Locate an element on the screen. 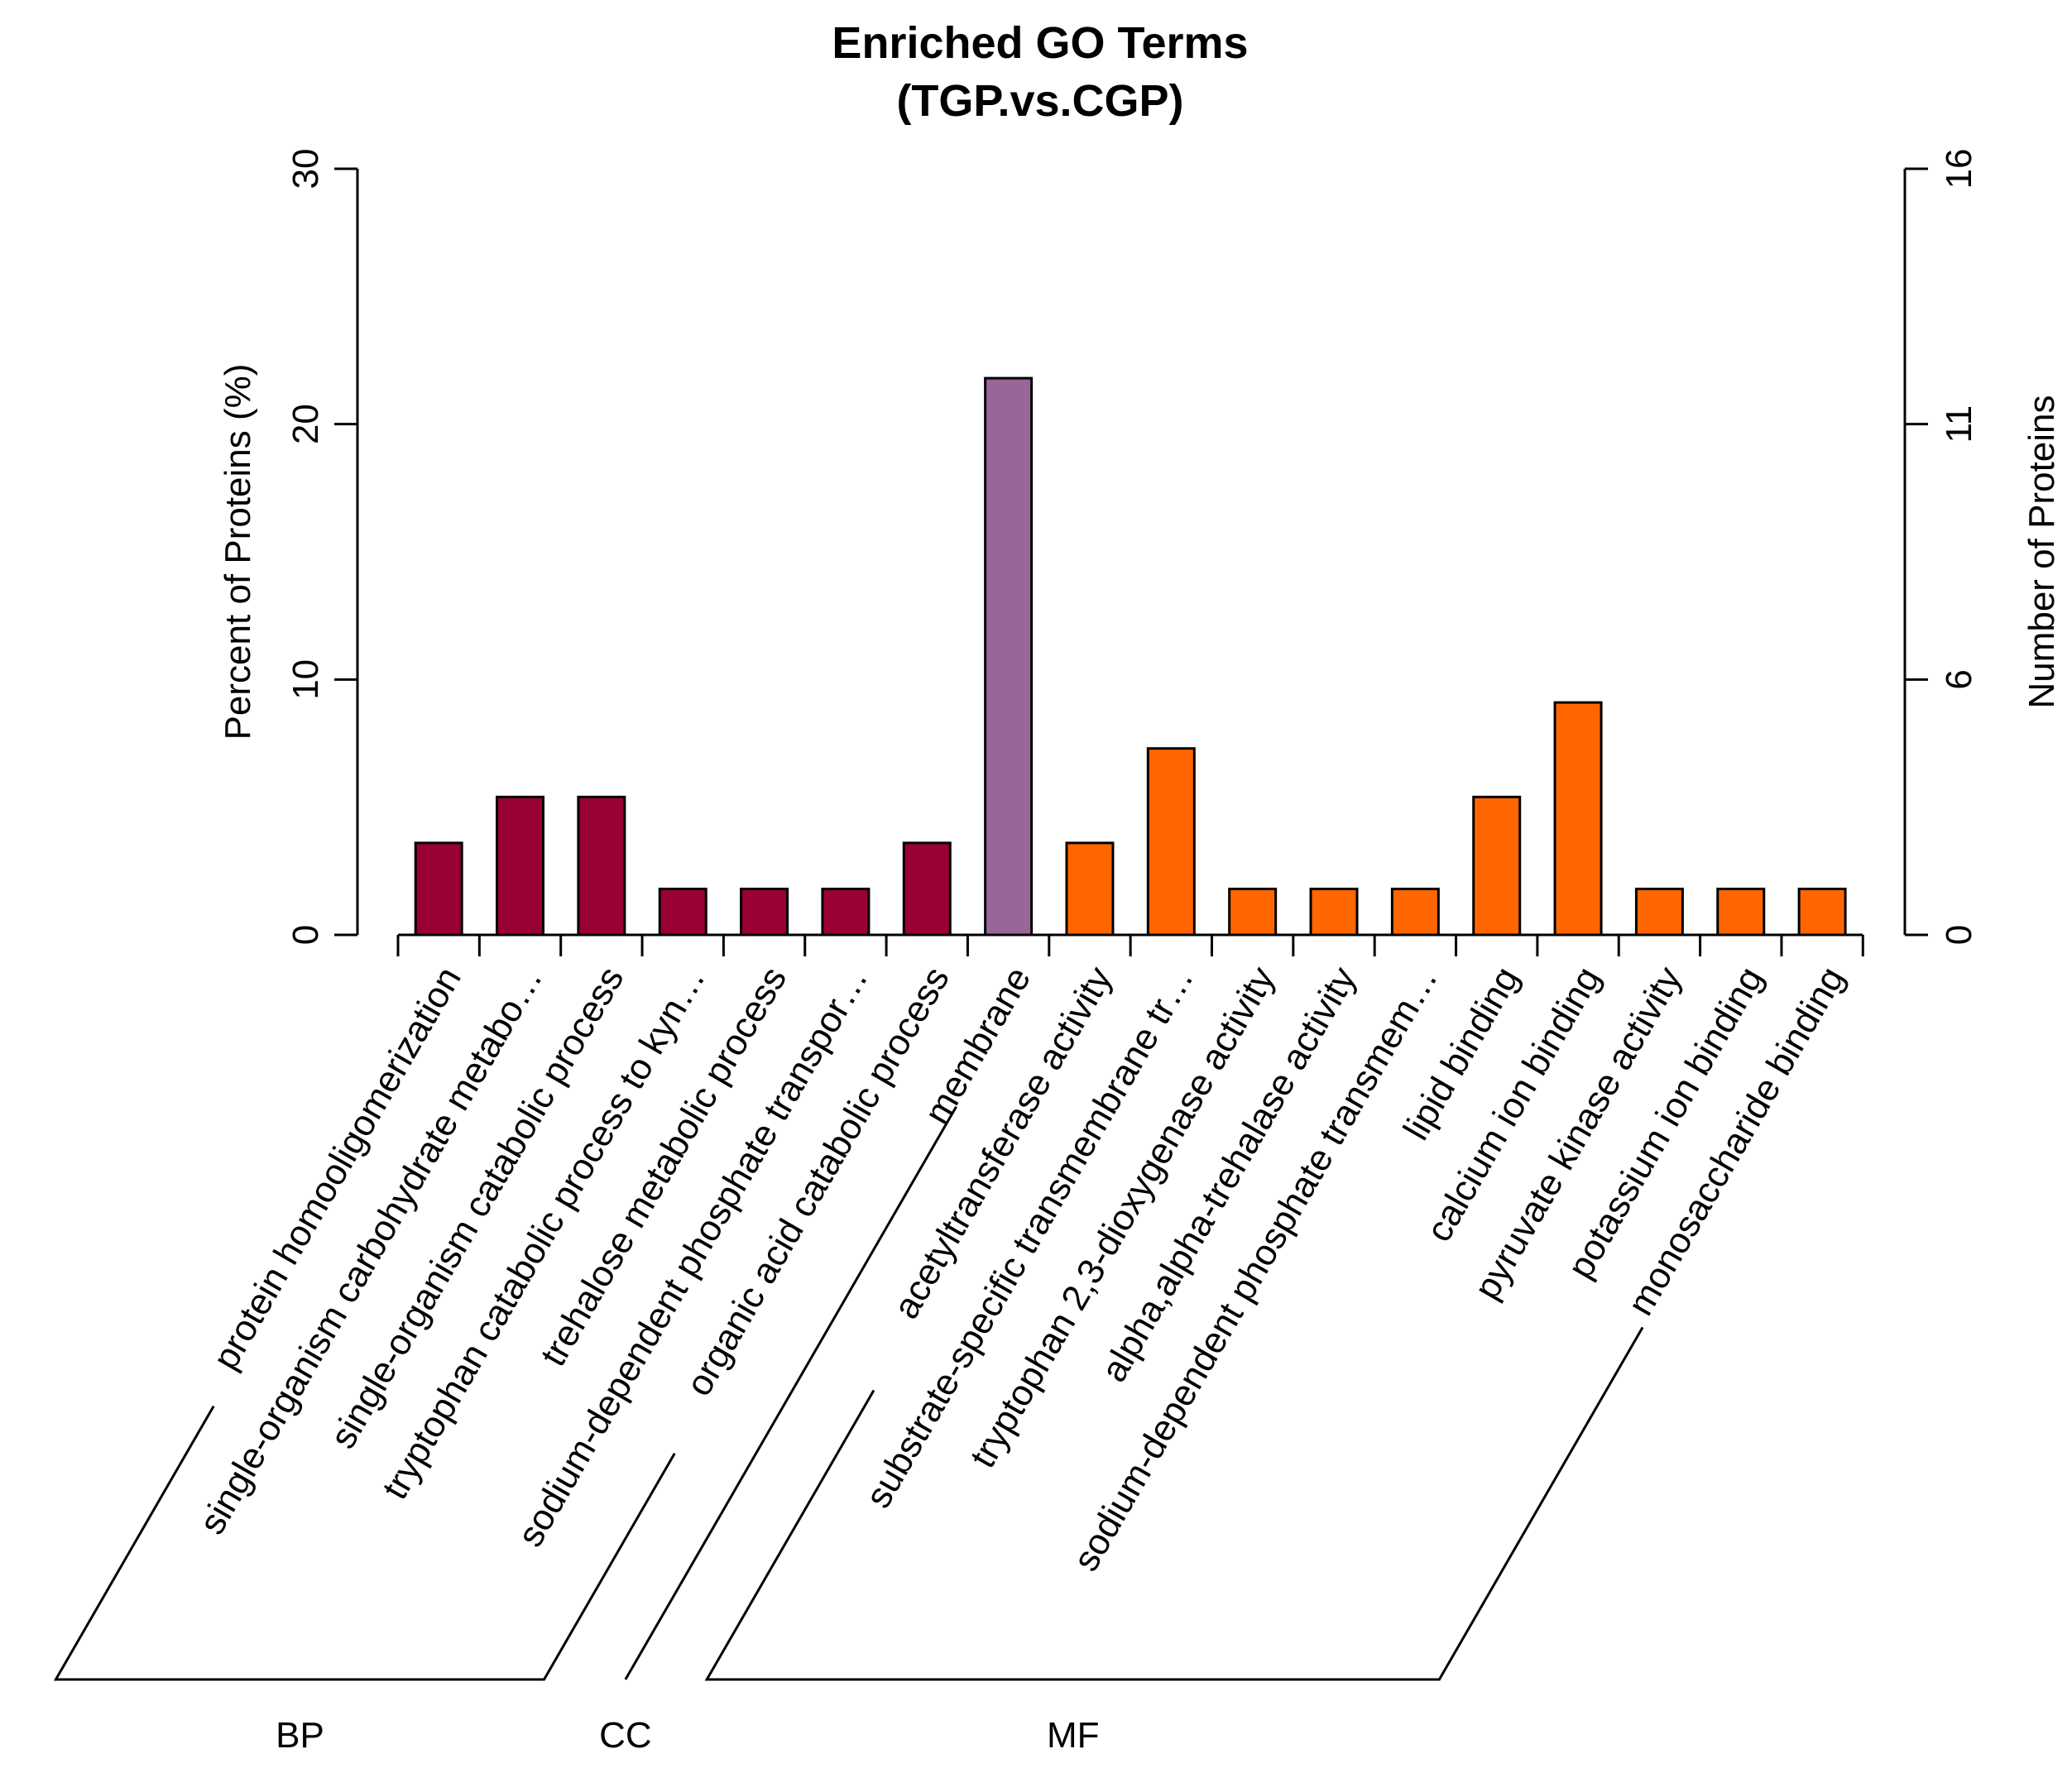 The image size is (2072, 1768). y-axis-label-right: Number of Proteins is located at coordinates (2042, 551).